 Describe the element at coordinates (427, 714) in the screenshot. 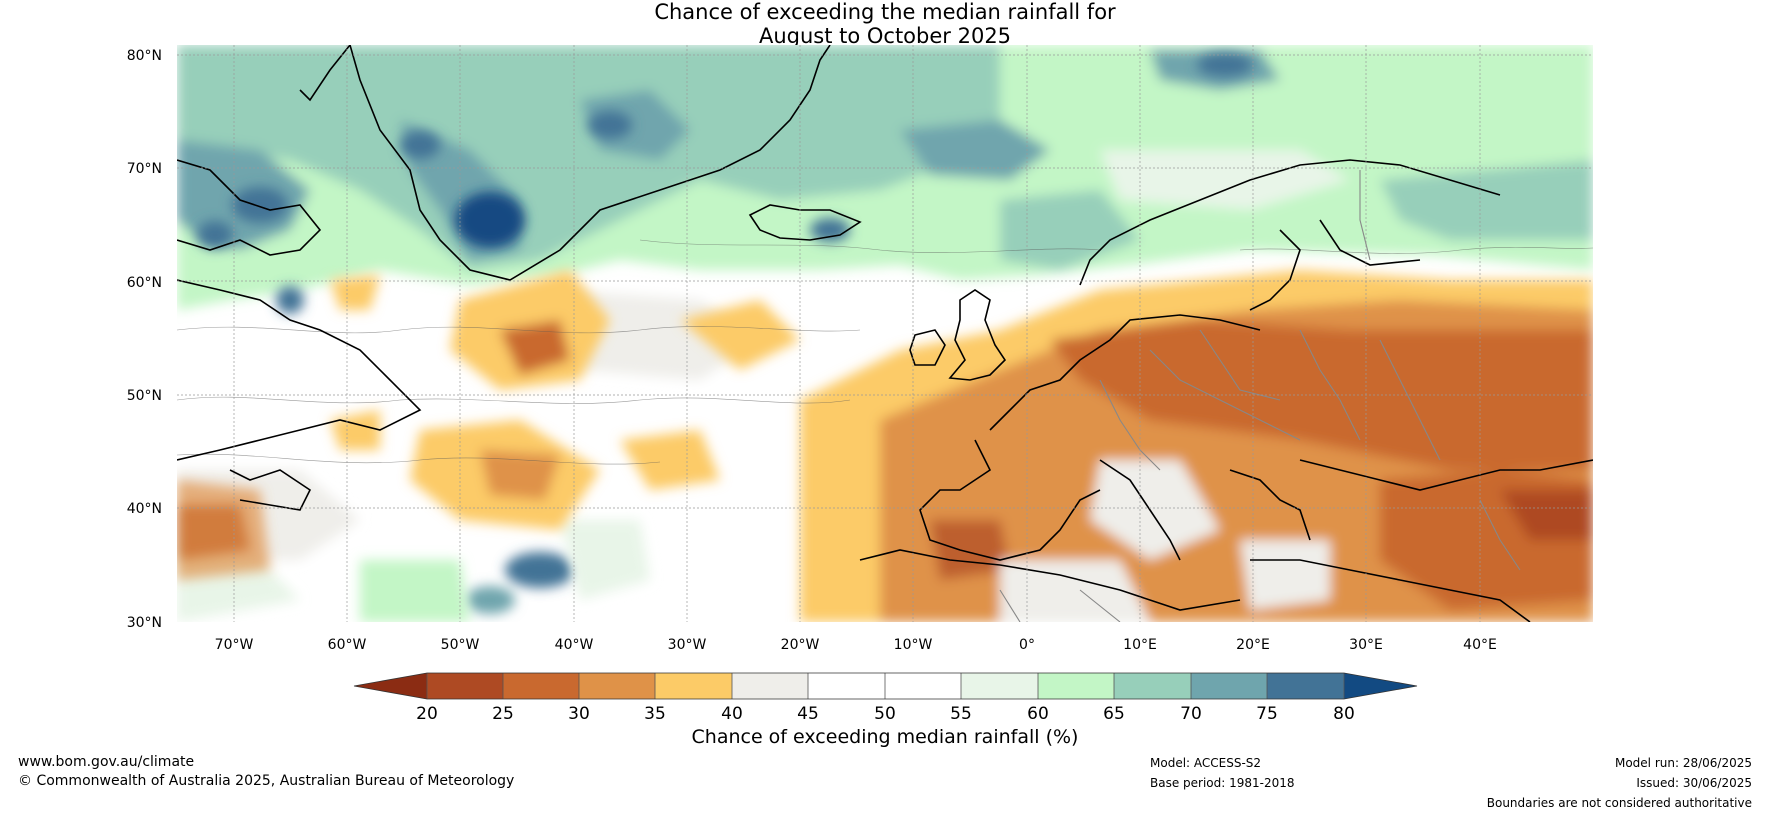

I see `colorbar-tick-20: 20` at that location.